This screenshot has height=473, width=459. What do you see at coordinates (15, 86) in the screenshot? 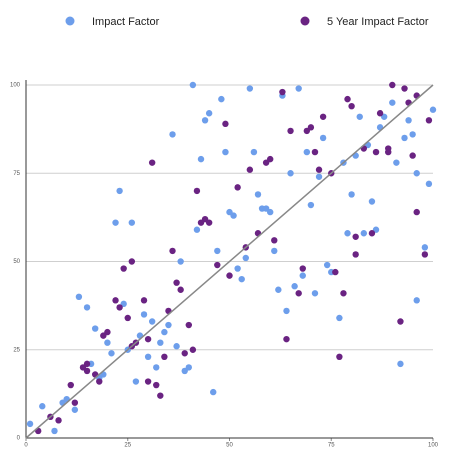
I see `y-tick-label: 100` at bounding box center [15, 86].